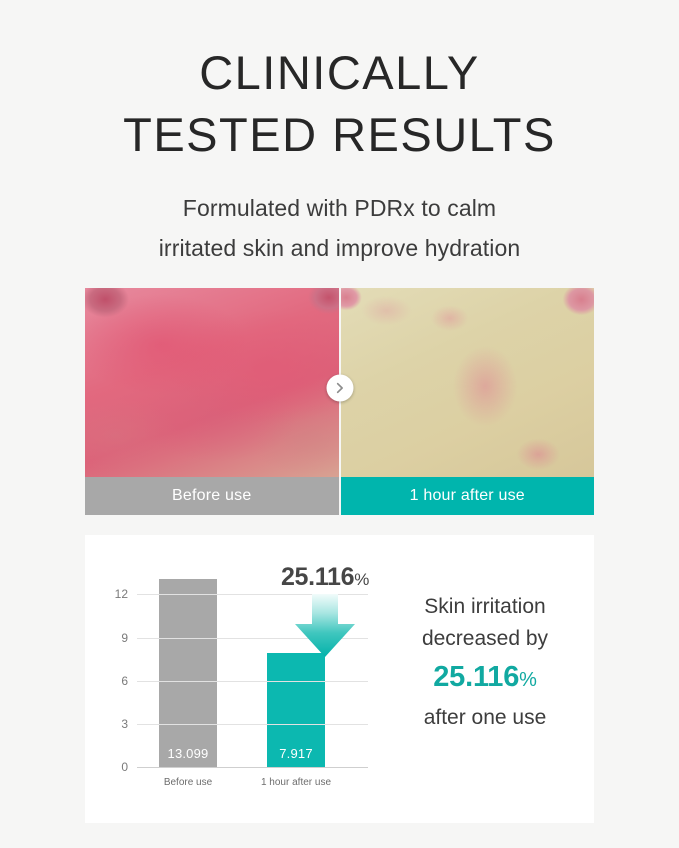 The width and height of the screenshot is (679, 848). Describe the element at coordinates (362, 579) in the screenshot. I see `decrease-percent-symbol: %` at that location.